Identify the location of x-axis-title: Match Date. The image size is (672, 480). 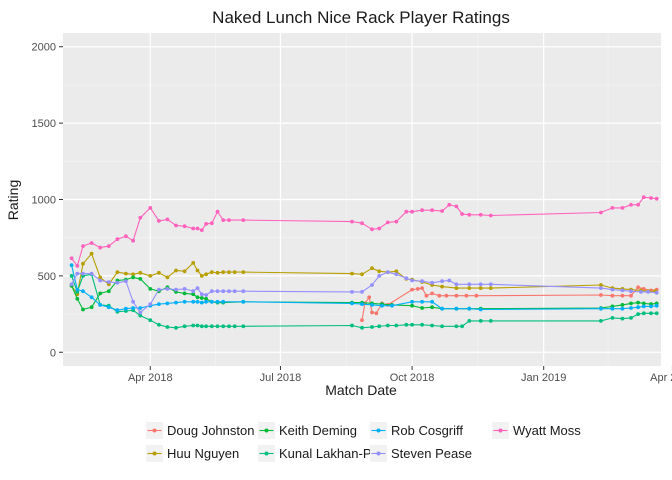
(361, 390).